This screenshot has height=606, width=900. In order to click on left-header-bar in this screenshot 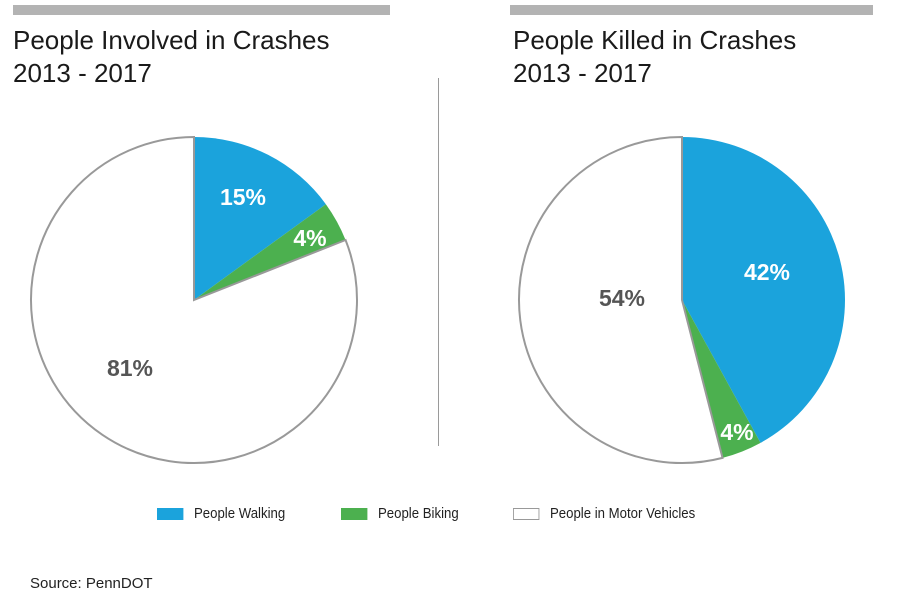, I will do `click(201, 10)`.